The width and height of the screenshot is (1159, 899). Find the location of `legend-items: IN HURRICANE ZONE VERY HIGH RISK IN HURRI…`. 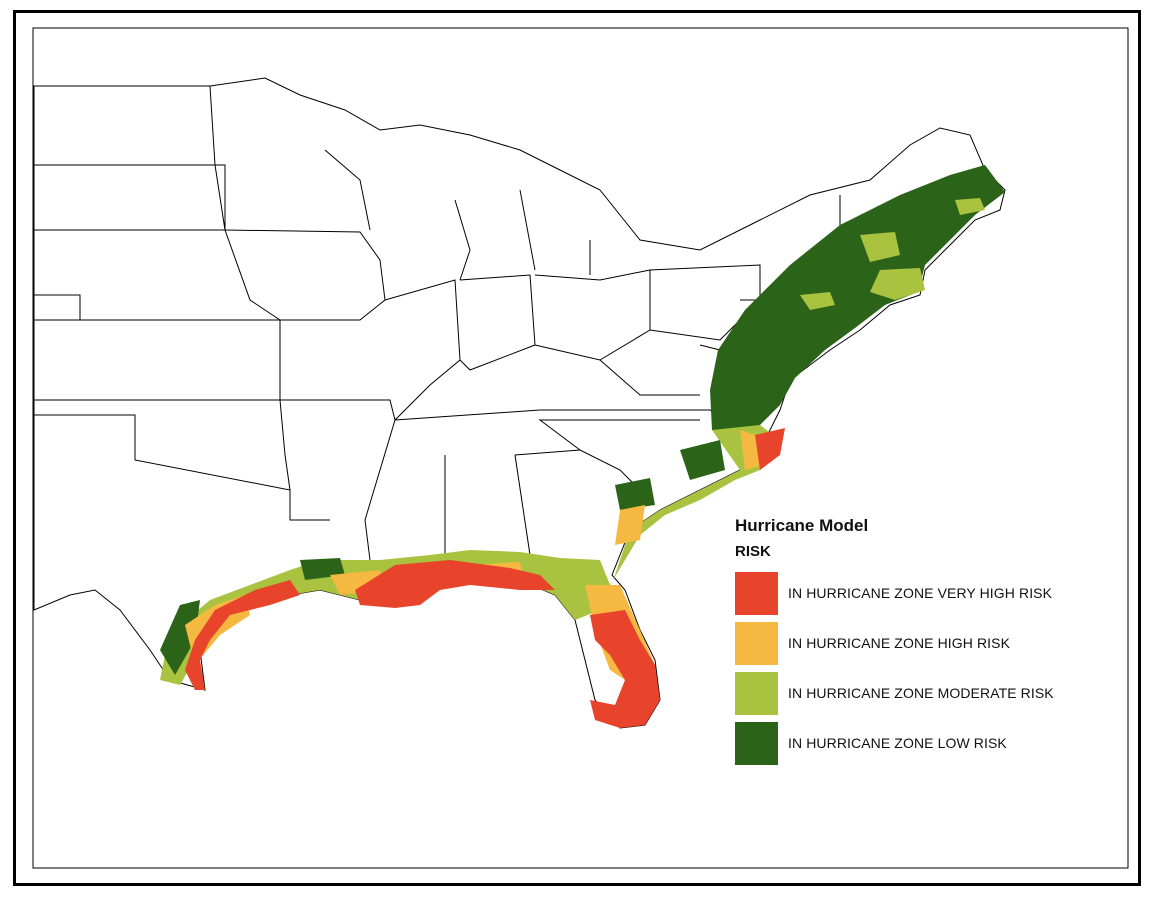

legend-items: IN HURRICANE ZONE VERY HIGH RISK IN HURRI… is located at coordinates (925, 668).